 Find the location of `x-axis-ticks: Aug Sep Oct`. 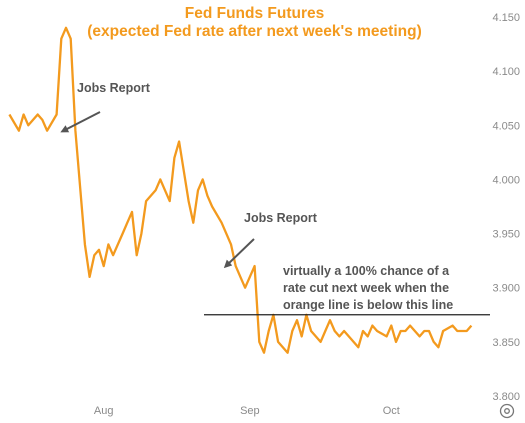

x-axis-ticks: Aug Sep Oct is located at coordinates (247, 411).